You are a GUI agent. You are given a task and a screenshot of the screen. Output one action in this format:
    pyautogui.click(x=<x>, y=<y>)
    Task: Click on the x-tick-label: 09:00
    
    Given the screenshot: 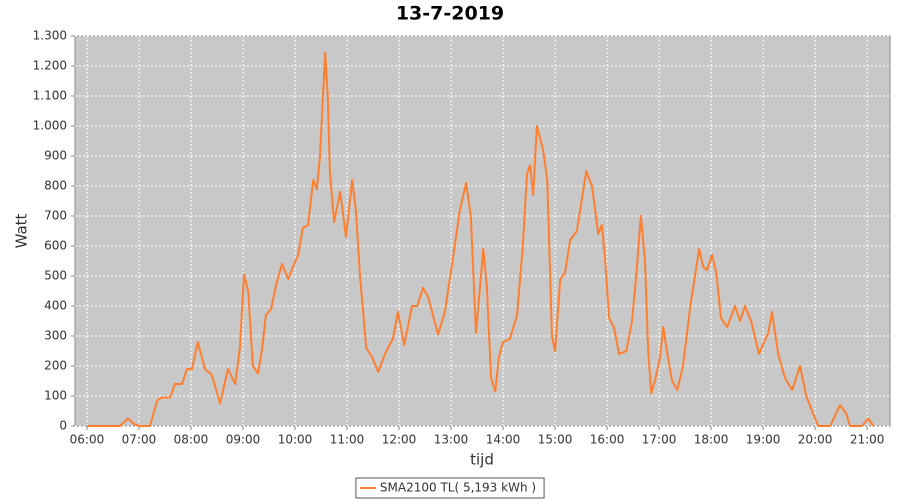 What is the action you would take?
    pyautogui.click(x=243, y=440)
    